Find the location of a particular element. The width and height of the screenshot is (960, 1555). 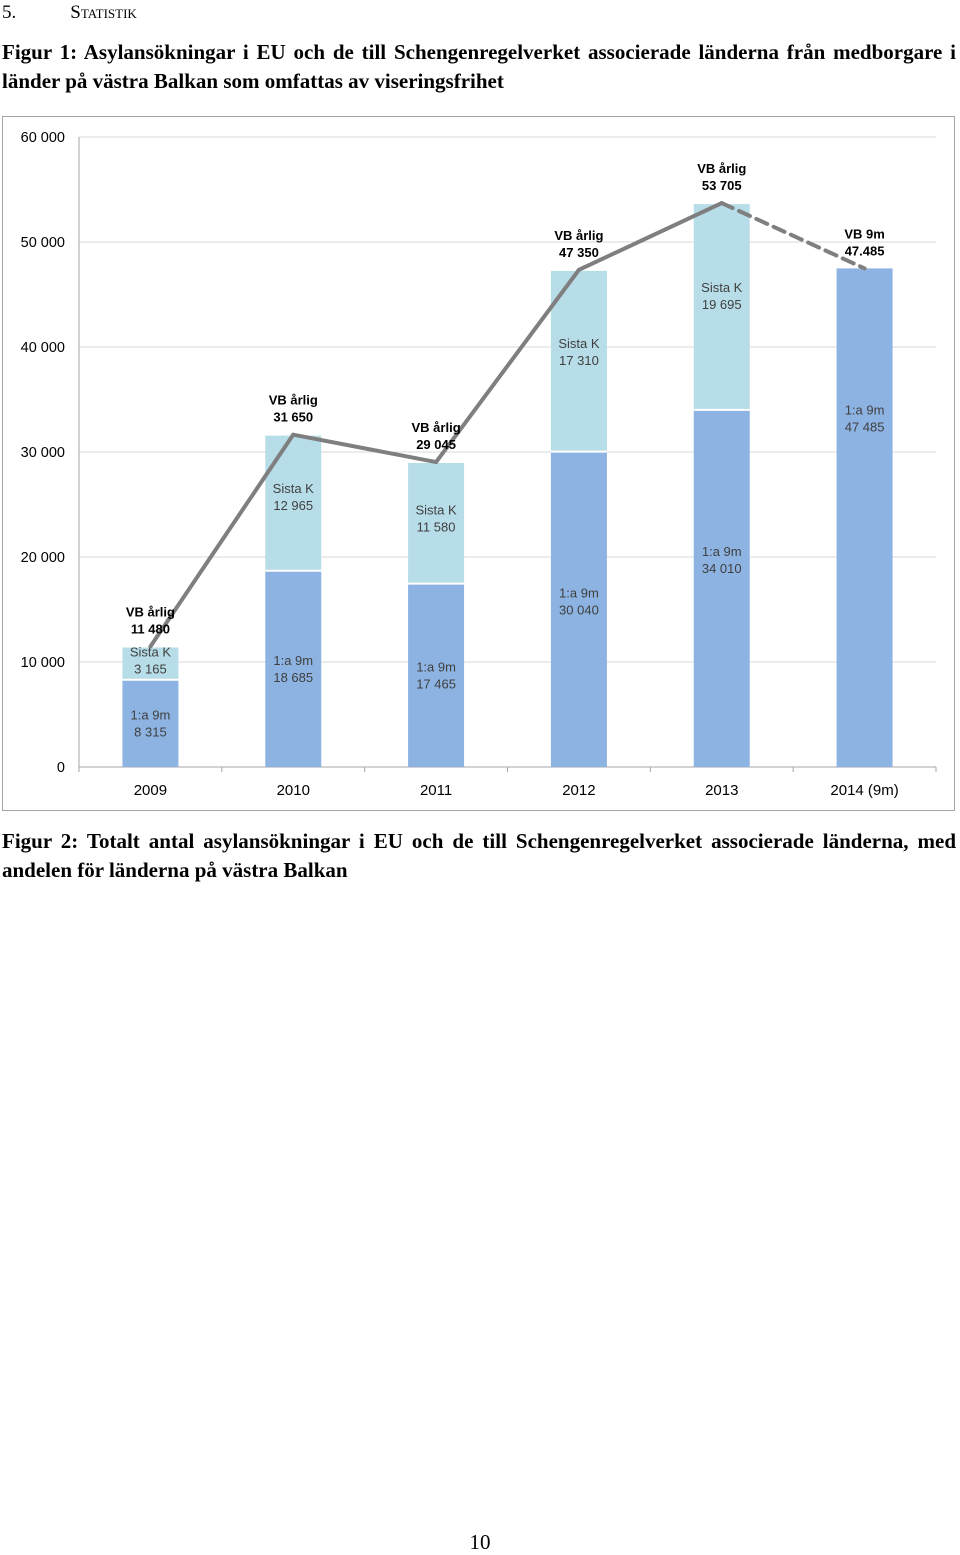

line-value: 29 045 is located at coordinates (436, 444).